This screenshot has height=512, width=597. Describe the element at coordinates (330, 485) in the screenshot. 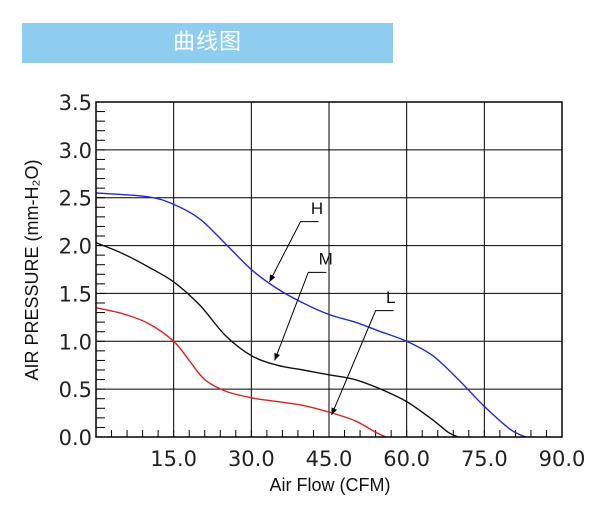

I see `x-axis-title: Air Flow (CFM)` at that location.